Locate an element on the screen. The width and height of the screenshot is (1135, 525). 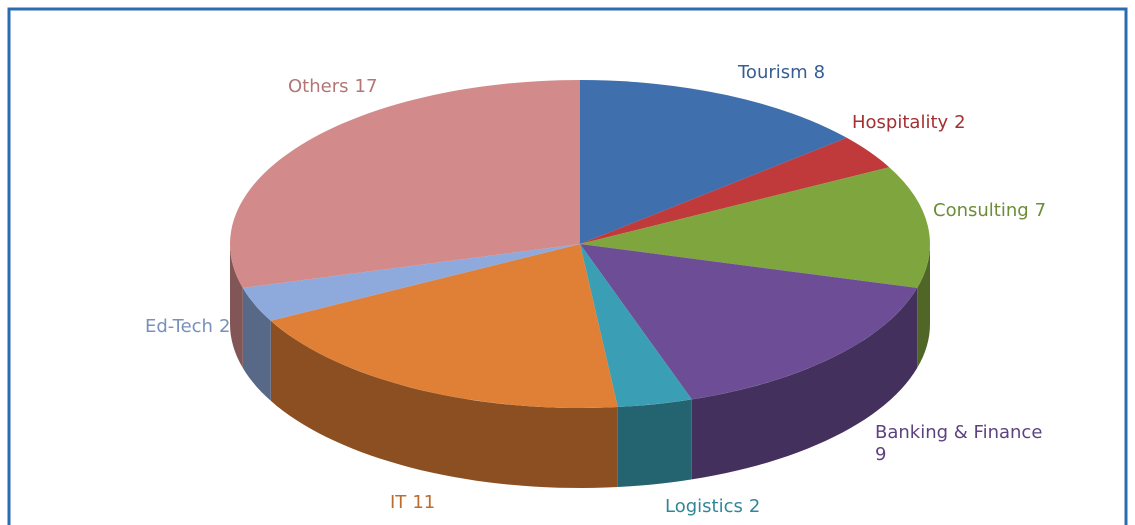
slice-label: Banking & Finance 9 is located at coordinates (958, 443).